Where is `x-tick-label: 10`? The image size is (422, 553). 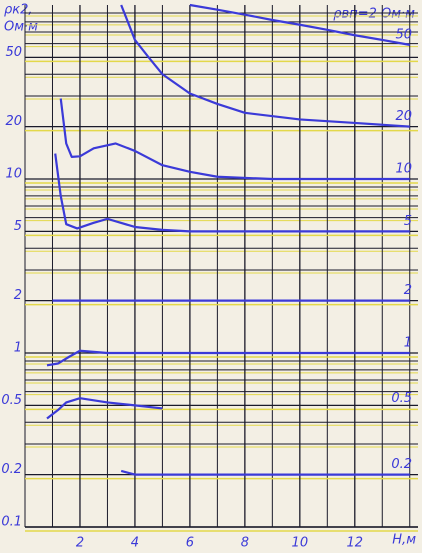 x-tick-label: 10 is located at coordinates (300, 543).